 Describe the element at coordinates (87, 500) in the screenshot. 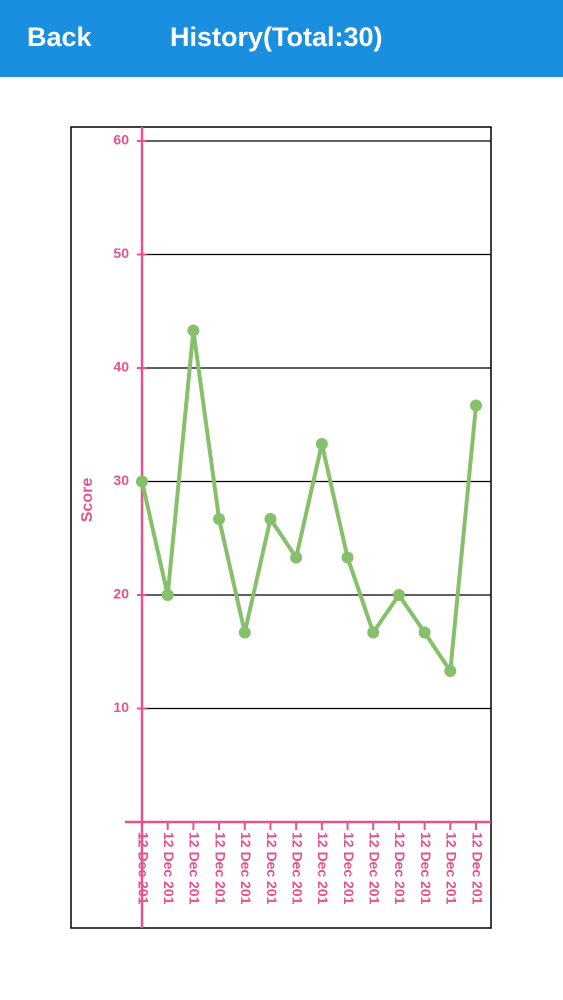

I see `y-axis-label: Score` at that location.